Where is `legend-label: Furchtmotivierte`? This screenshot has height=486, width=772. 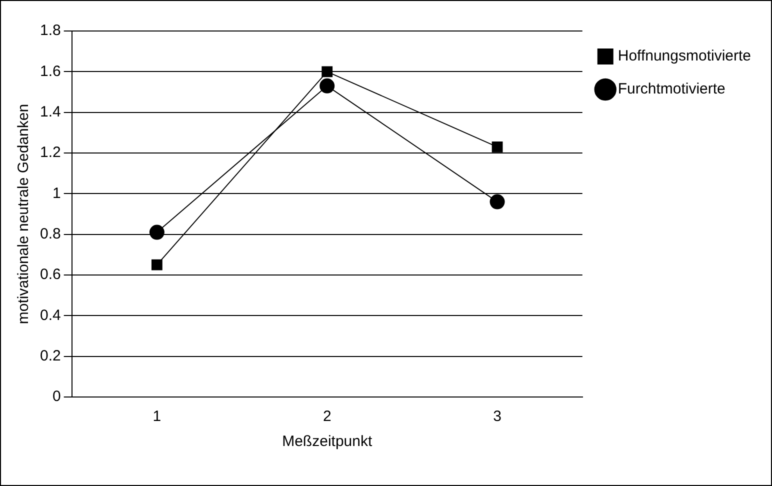 legend-label: Furchtmotivierte is located at coordinates (672, 89).